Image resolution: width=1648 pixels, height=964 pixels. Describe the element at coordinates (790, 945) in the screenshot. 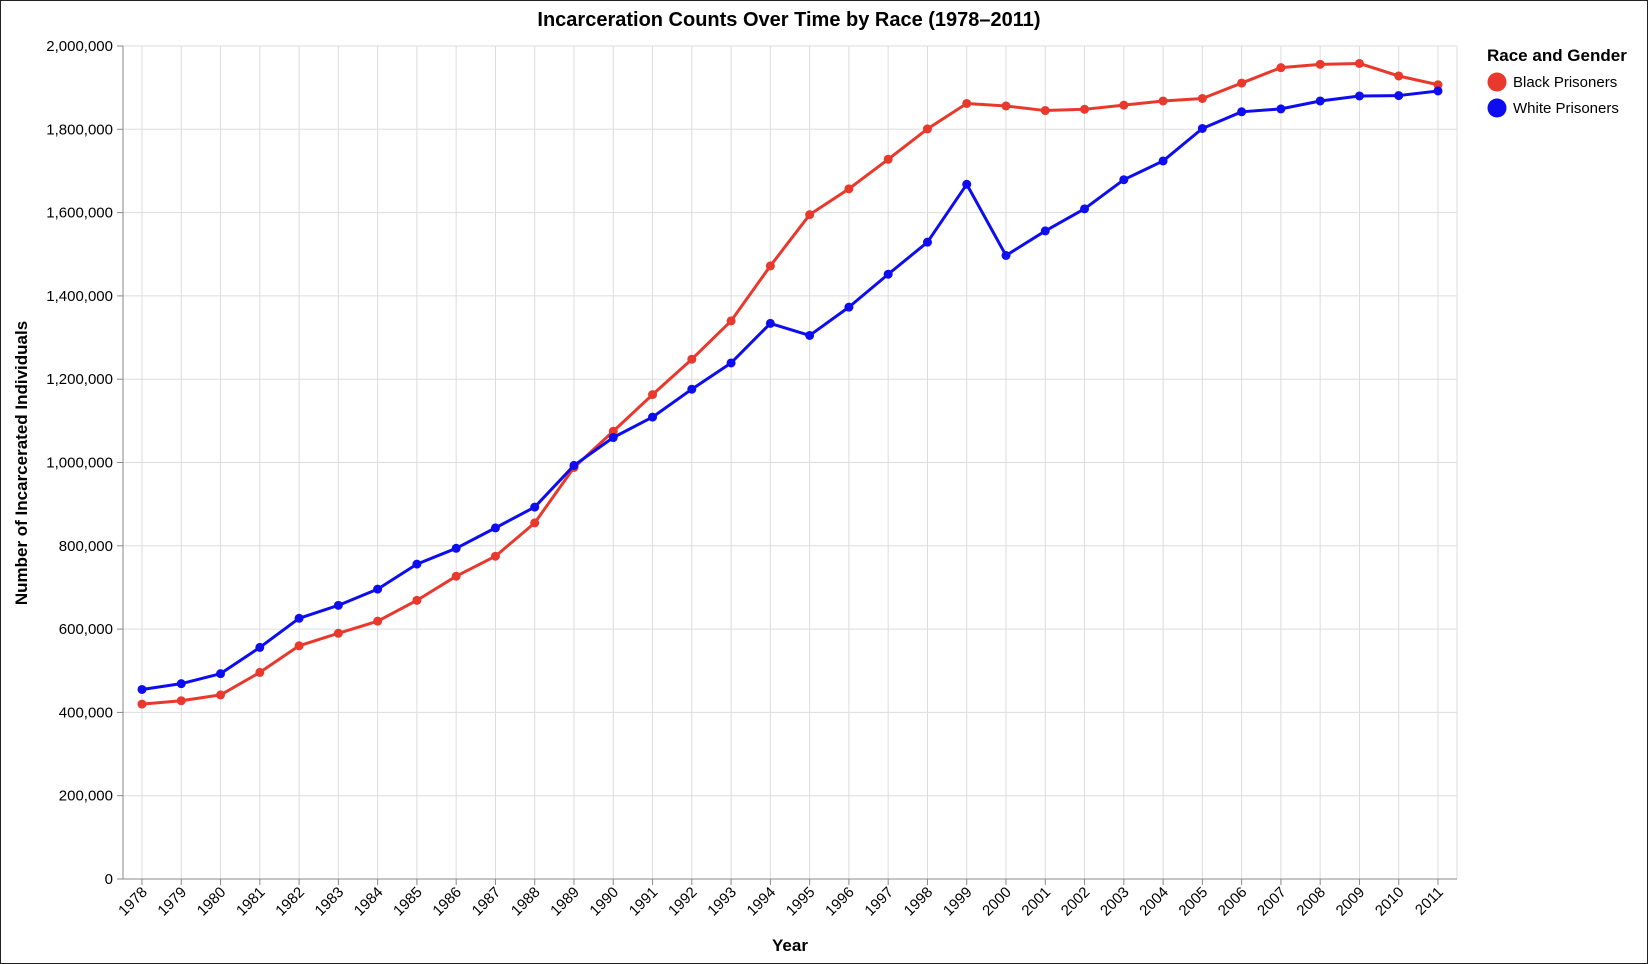

I see `x-axis-title: Year` at that location.